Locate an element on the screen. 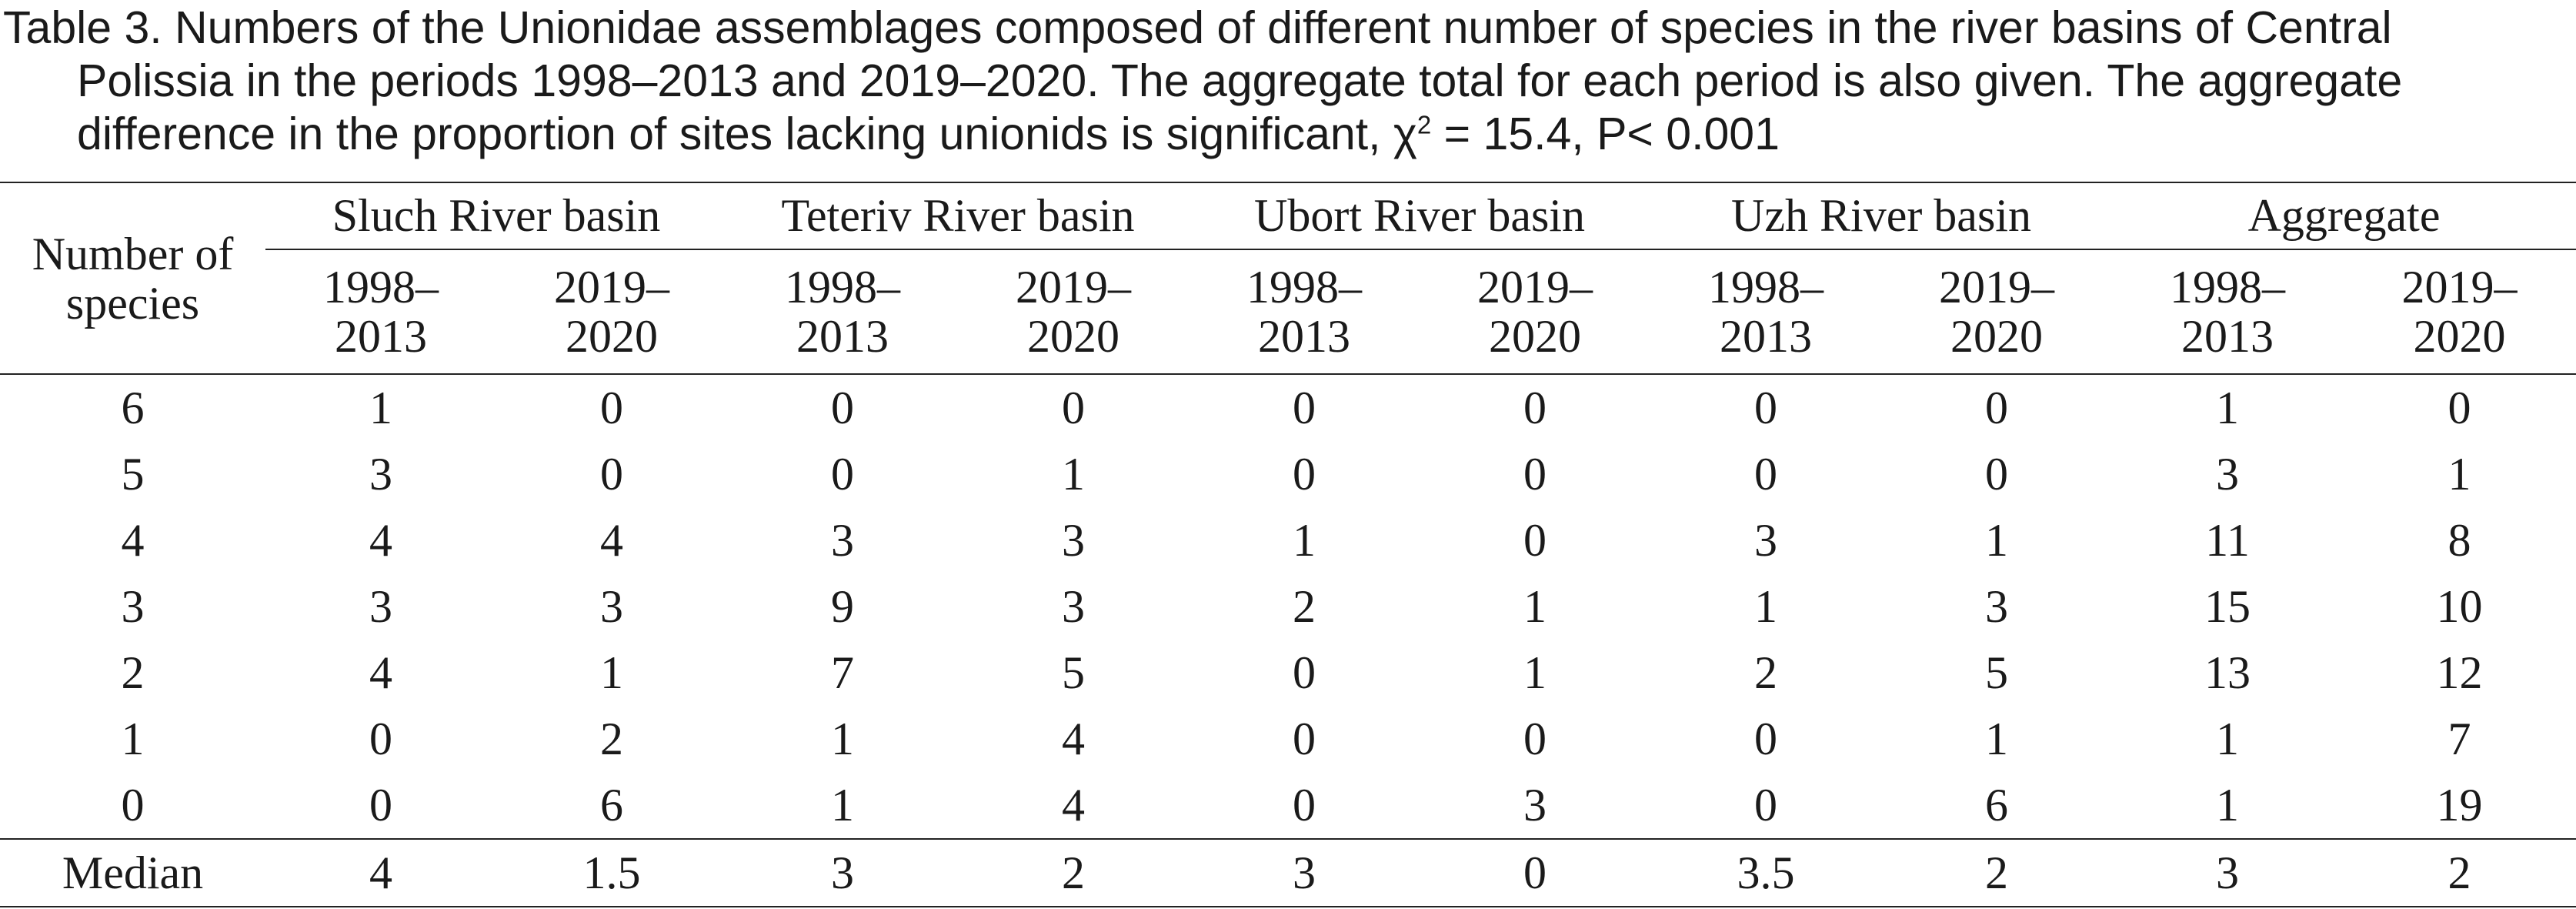 The height and width of the screenshot is (909, 2576). species-count-cell: 6 is located at coordinates (133, 407).